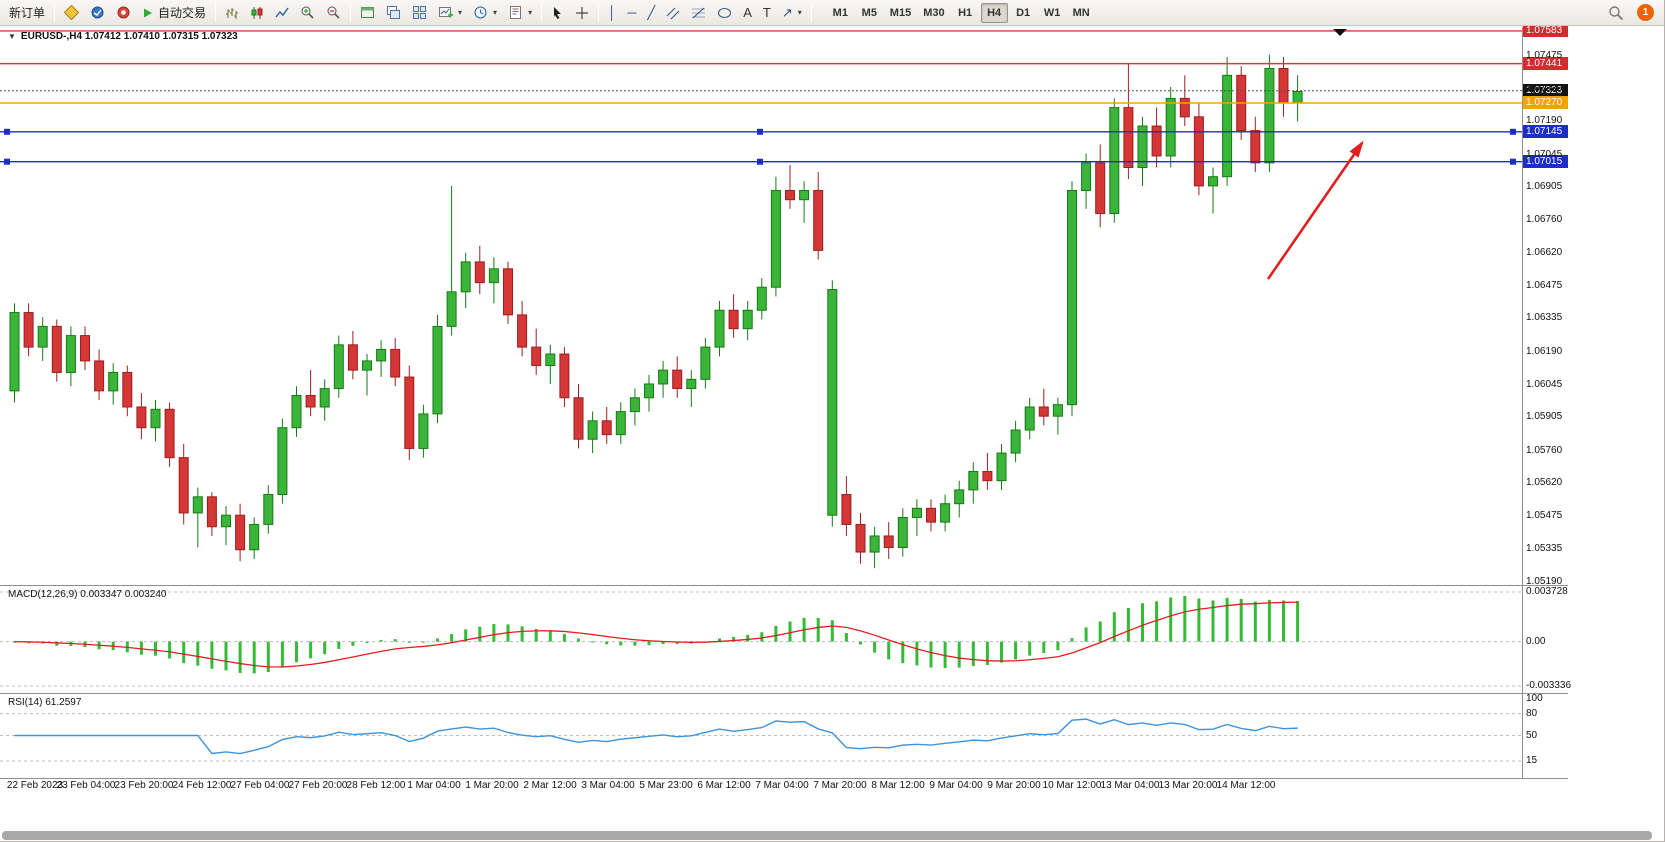 The height and width of the screenshot is (842, 1665). I want to click on price-tick-label: 1.07330, so click(1544, 89).